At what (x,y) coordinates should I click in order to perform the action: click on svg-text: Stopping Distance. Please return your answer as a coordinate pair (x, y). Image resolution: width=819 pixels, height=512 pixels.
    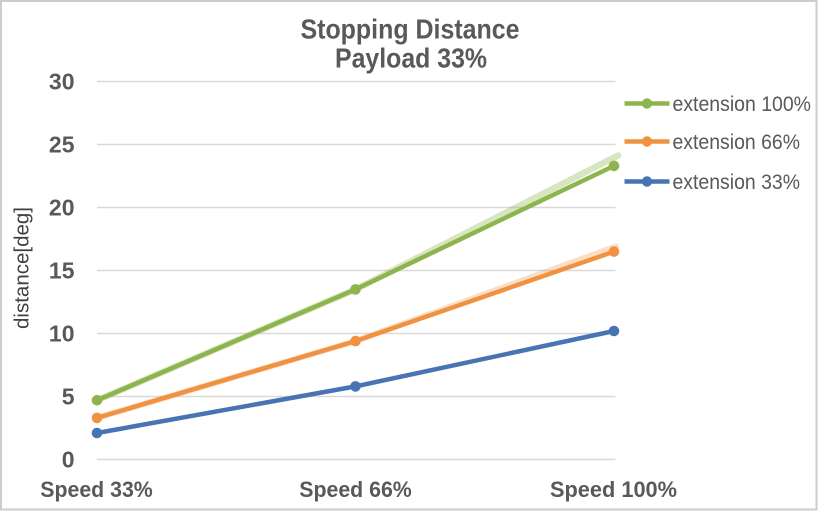
    Looking at the image, I should click on (410, 28).